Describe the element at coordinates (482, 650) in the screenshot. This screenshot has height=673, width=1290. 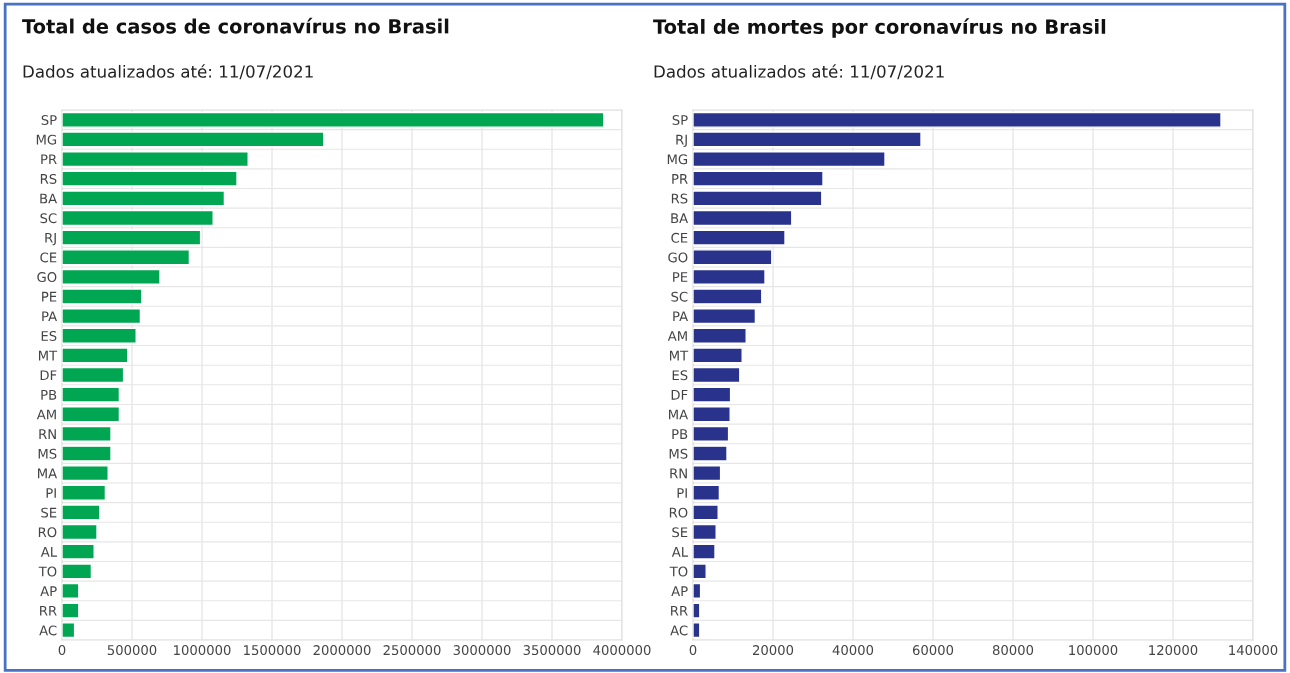
I see `x-tick-label: 3000000` at that location.